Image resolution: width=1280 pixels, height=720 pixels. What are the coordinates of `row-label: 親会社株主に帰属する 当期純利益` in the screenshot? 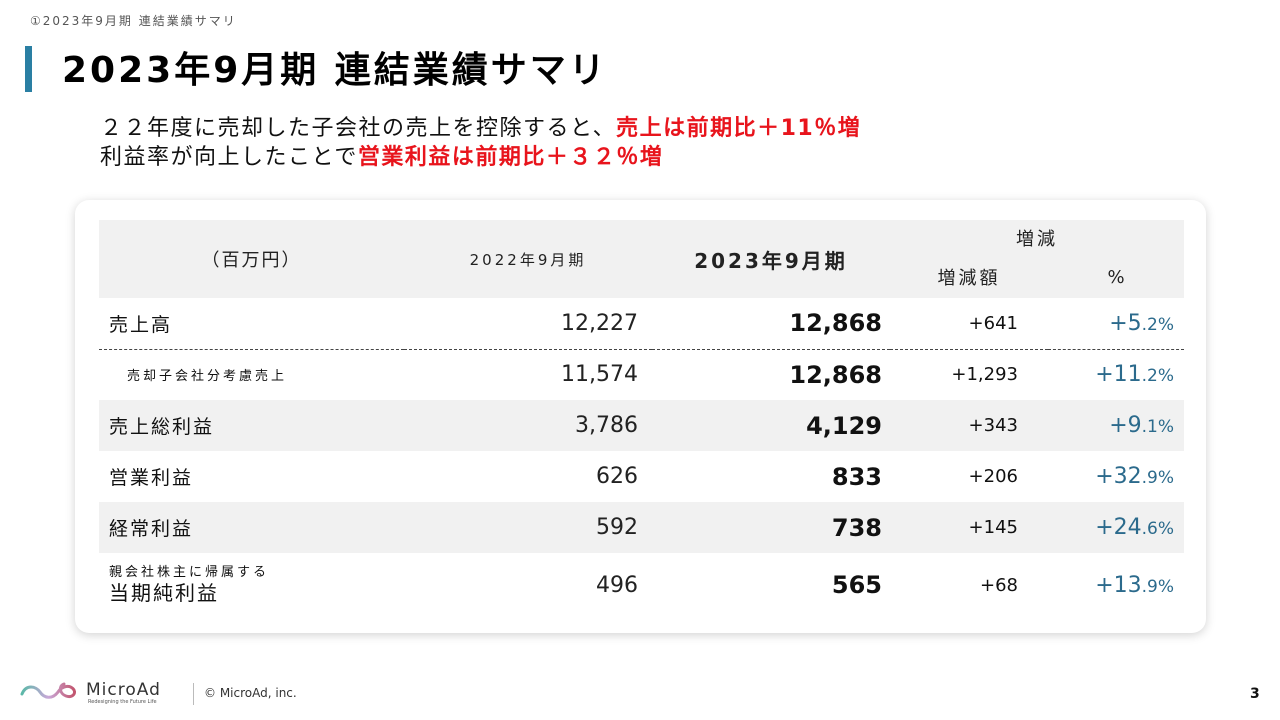 It's located at (251, 585).